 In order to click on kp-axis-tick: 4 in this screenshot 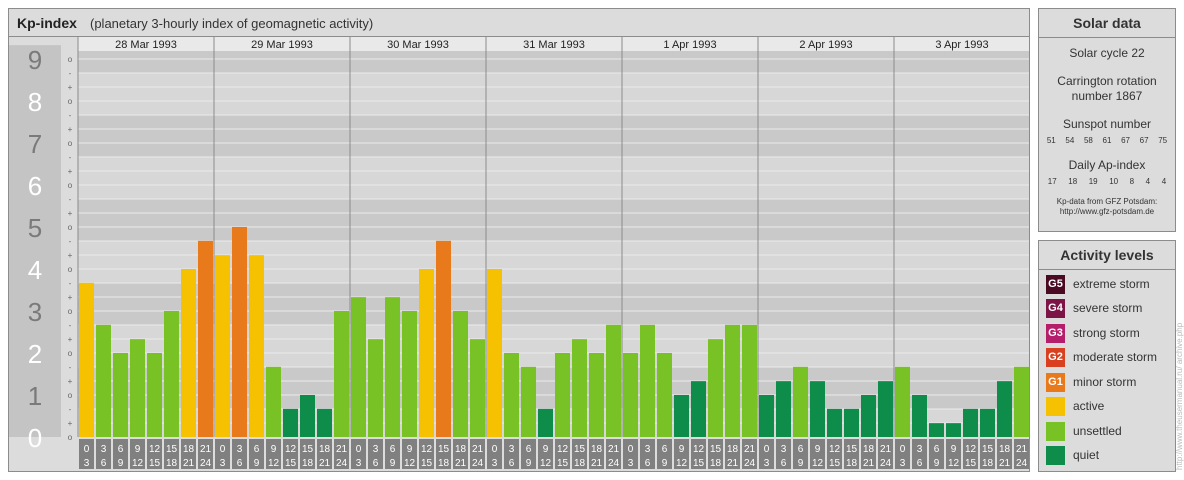, I will do `click(35, 270)`.